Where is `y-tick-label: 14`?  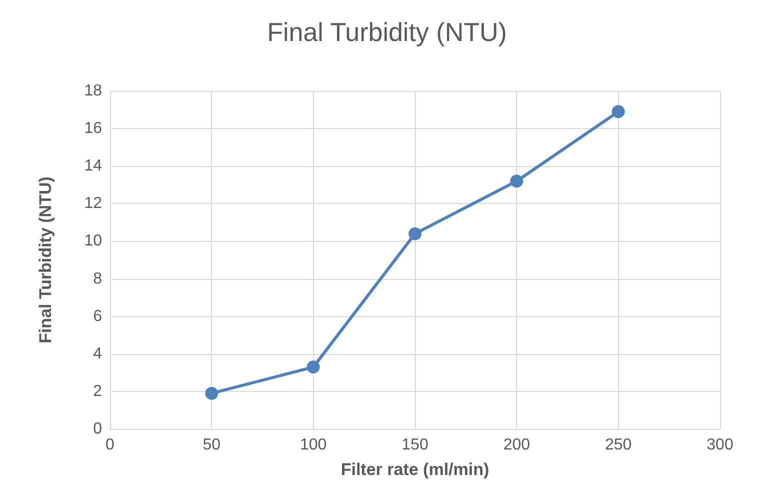 y-tick-label: 14 is located at coordinates (93, 166).